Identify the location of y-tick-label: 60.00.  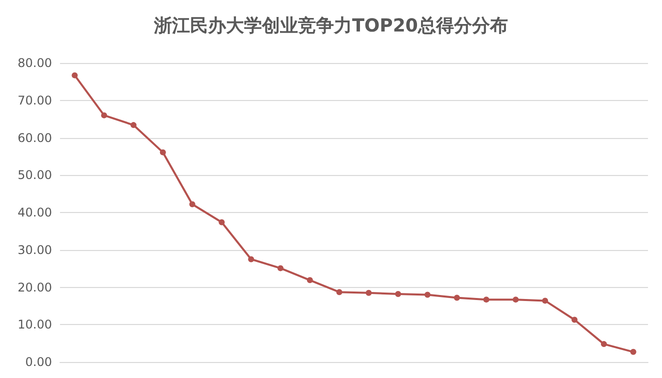
(35, 137).